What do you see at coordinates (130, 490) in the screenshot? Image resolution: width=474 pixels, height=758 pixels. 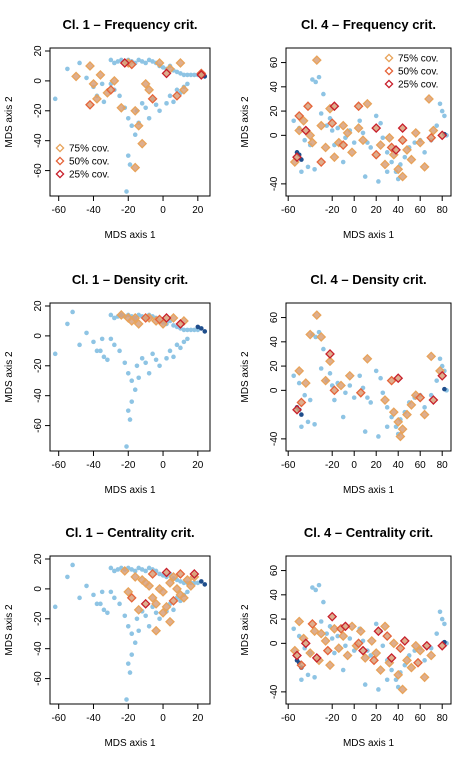 I see `x-axis-label: MDS axis 1` at bounding box center [130, 490].